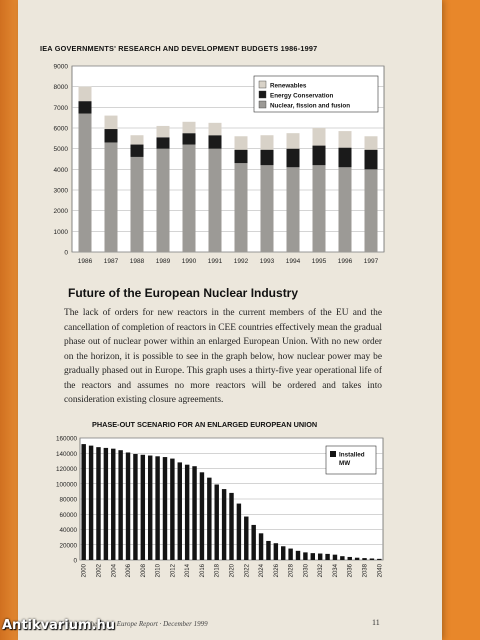 The width and height of the screenshot is (480, 640). What do you see at coordinates (129, 570) in the screenshot?
I see `x-tick-label: 2006` at bounding box center [129, 570].